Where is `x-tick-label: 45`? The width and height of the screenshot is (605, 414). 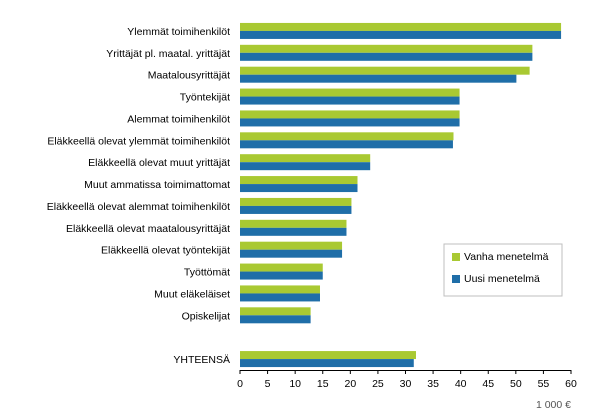
x-tick-label: 45 is located at coordinates (488, 384).